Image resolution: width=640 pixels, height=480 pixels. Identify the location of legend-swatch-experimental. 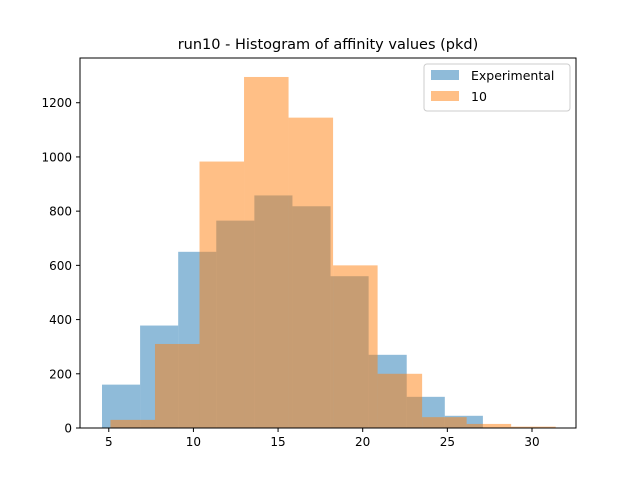
(445, 75).